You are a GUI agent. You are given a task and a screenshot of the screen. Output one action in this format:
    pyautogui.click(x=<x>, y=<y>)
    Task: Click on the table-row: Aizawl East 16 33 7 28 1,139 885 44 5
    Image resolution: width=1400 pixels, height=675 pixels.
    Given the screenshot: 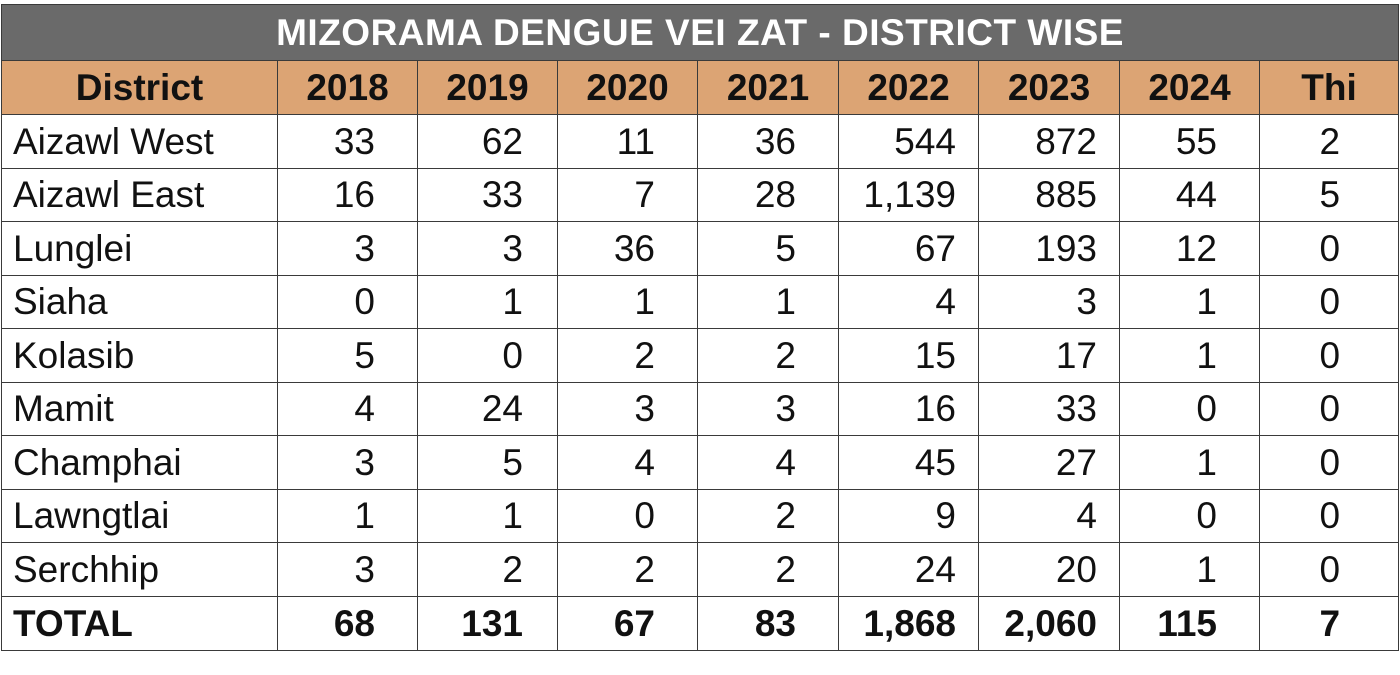 What is the action you would take?
    pyautogui.click(x=700, y=194)
    